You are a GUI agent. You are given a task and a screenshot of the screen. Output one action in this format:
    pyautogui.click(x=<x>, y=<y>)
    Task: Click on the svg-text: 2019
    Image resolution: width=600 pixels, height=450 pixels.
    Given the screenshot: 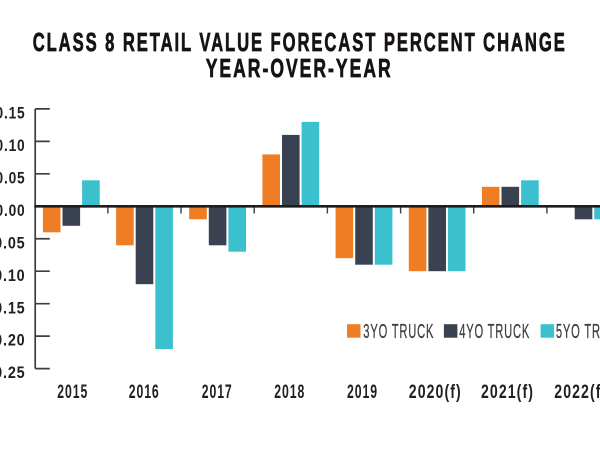 What is the action you would take?
    pyautogui.click(x=362, y=392)
    